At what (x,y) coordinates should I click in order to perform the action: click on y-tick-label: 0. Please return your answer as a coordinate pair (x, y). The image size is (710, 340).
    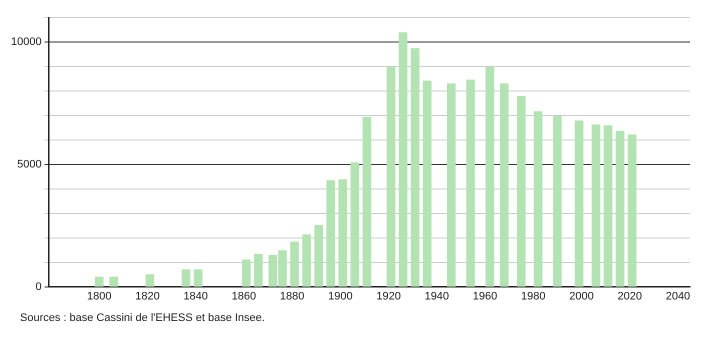
    Looking at the image, I should click on (38, 286).